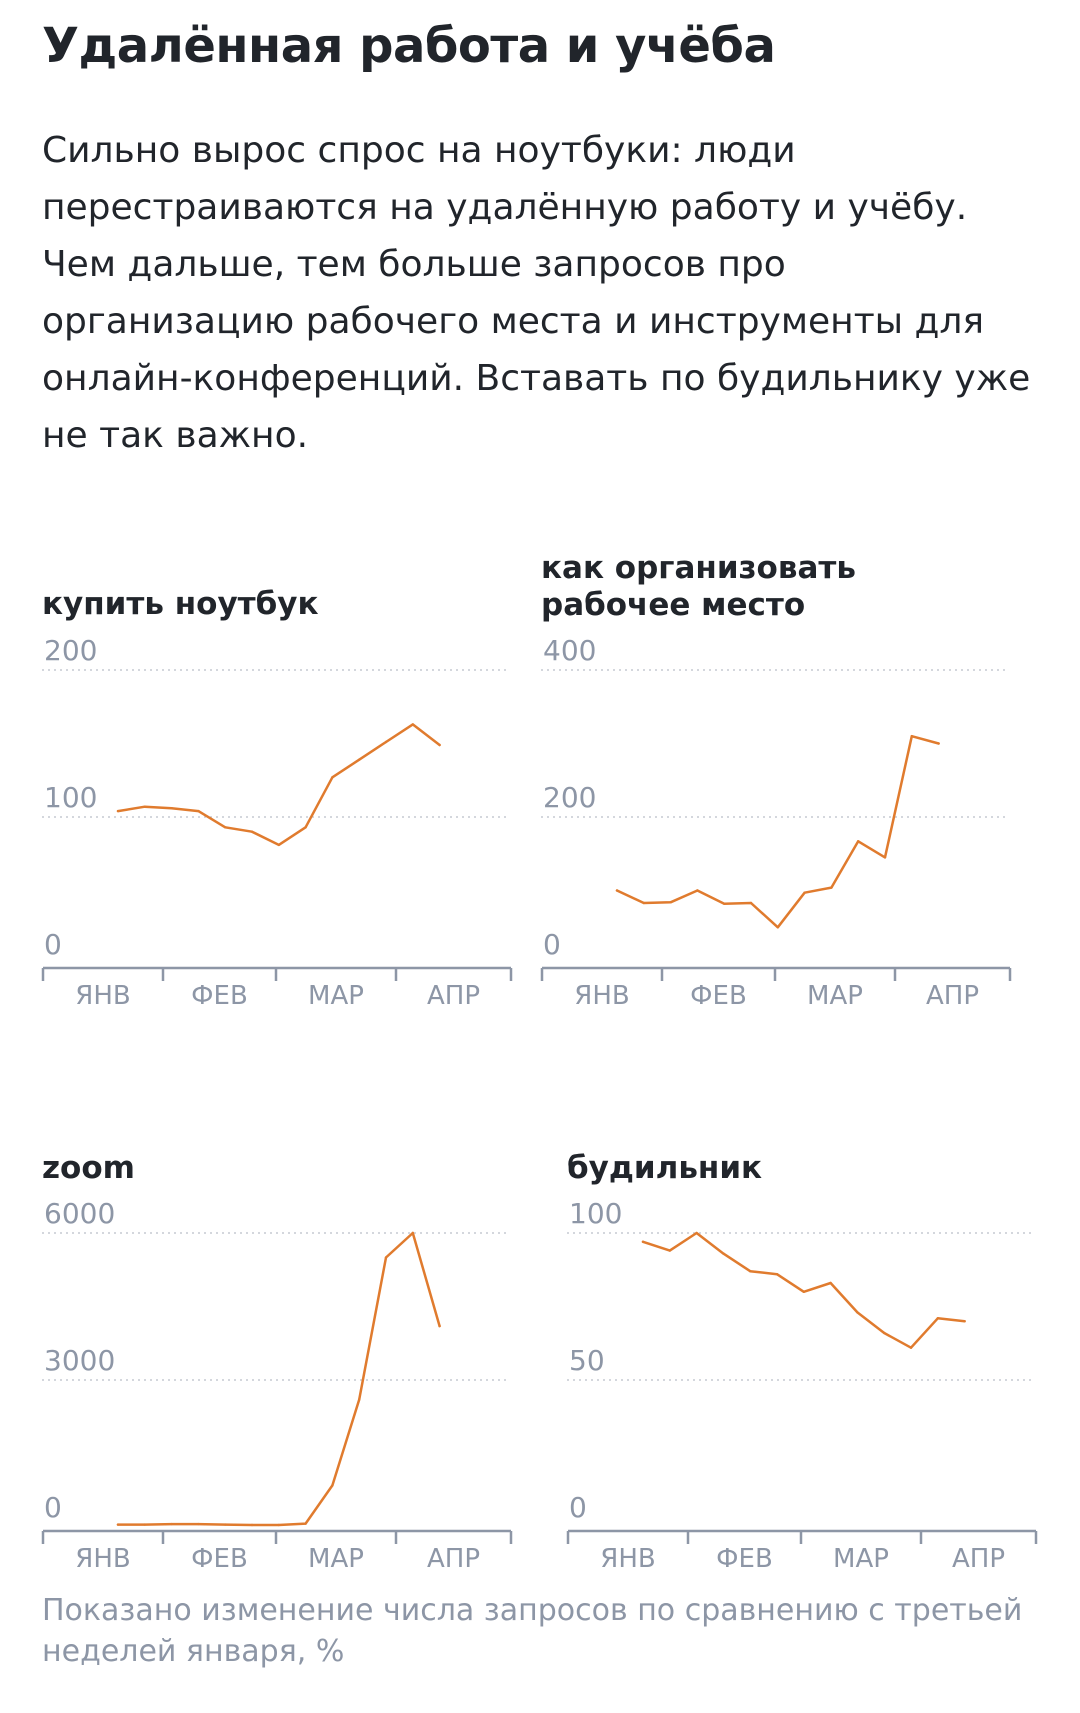  I want to click on y-tick-label: 50, so click(587, 1360).